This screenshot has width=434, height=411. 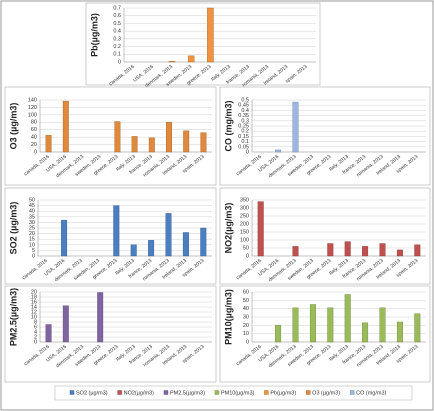 I want to click on y-tick-label: 25, so click(x=32, y=228).